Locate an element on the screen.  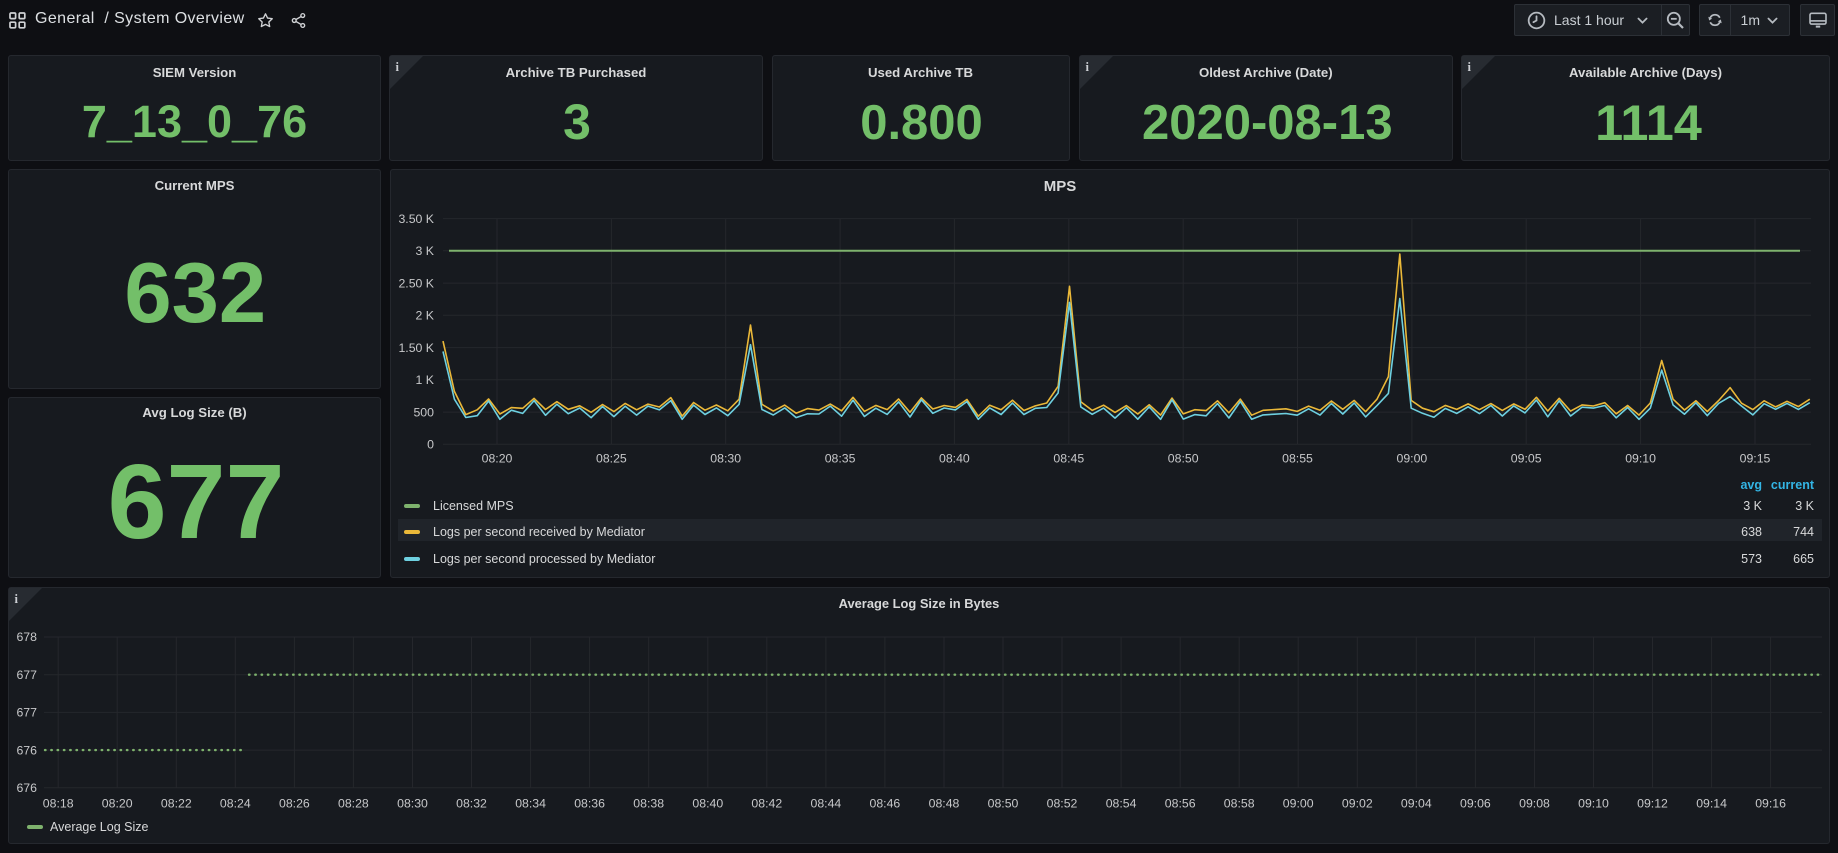
svg-text: 08:28 is located at coordinates (353, 804).